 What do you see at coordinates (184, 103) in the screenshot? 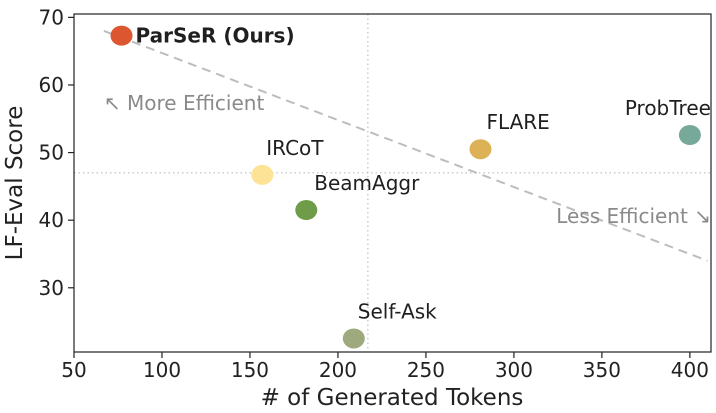
I see `annotation-more-efficient: ↖ More Efficient` at bounding box center [184, 103].